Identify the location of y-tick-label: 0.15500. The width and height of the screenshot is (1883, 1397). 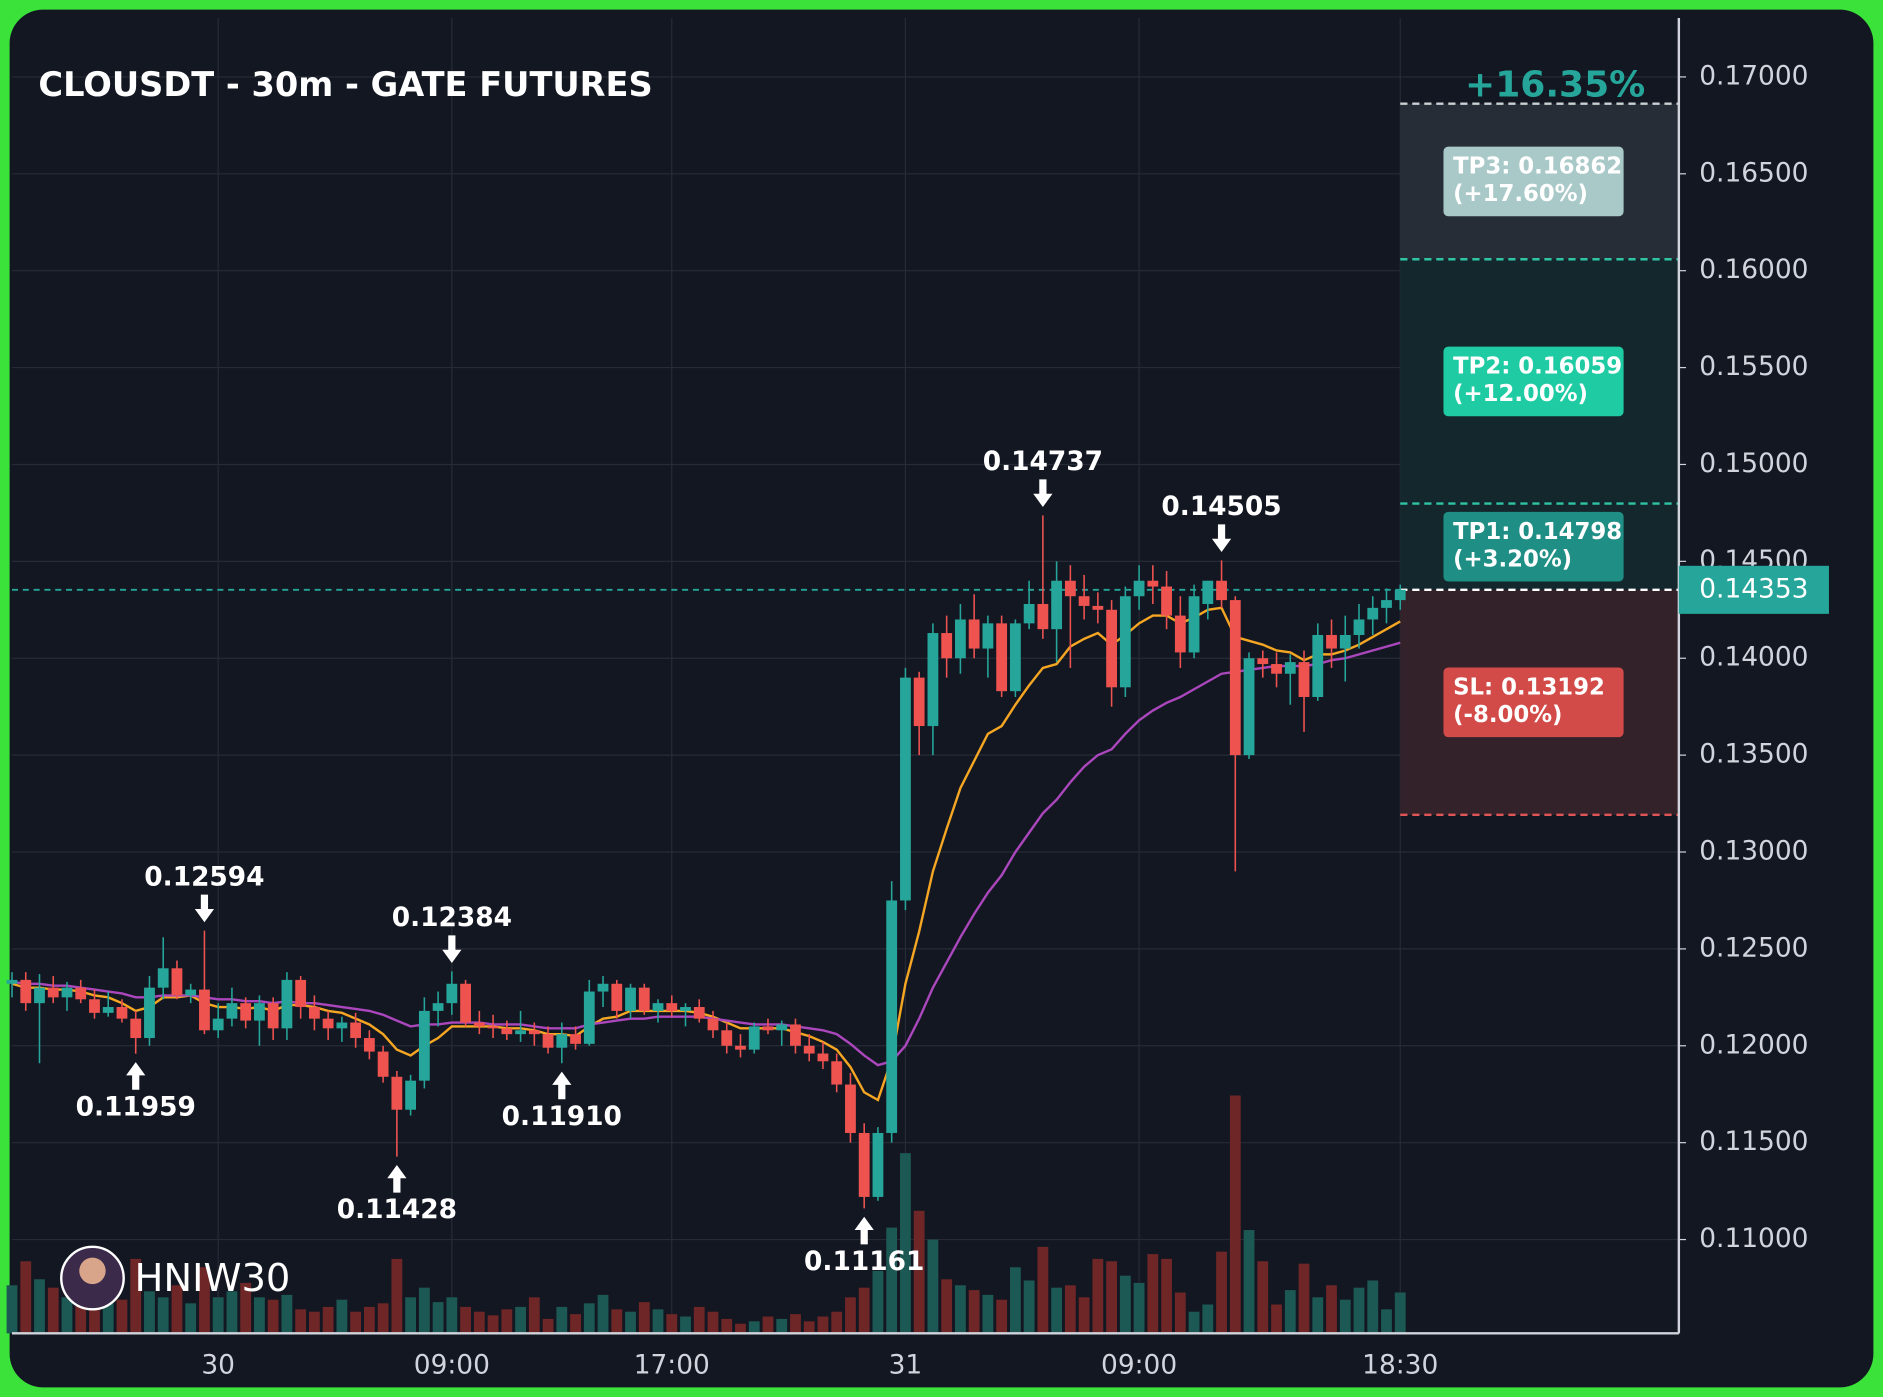
(1753, 366).